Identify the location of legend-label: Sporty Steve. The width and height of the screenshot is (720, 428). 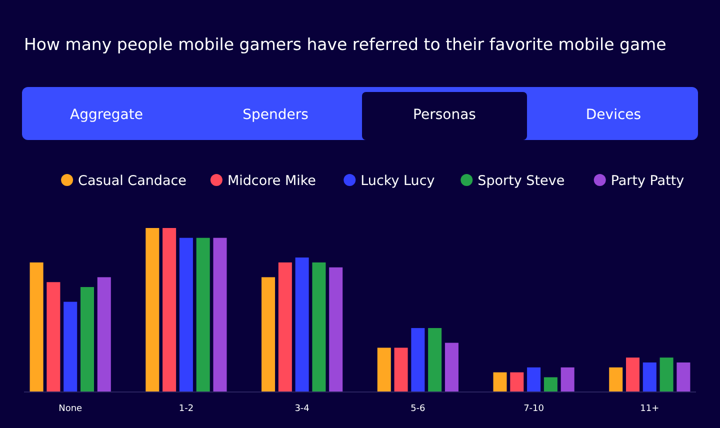
(521, 181).